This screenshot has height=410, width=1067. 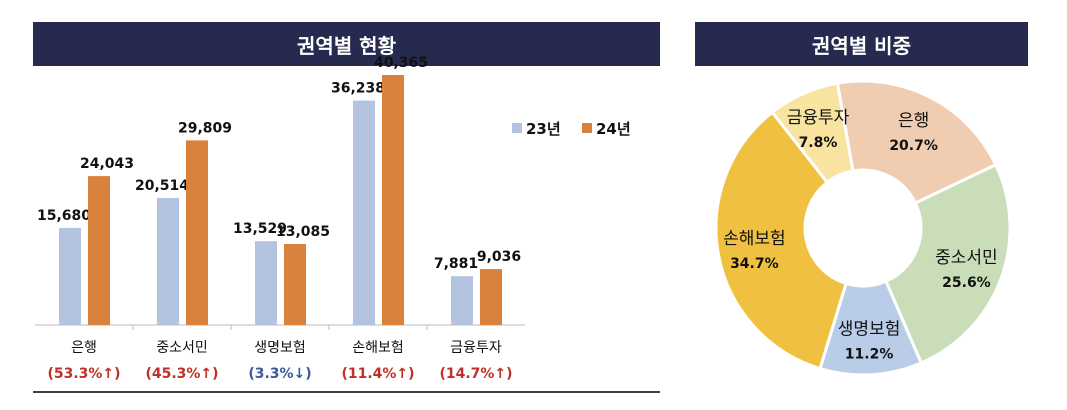 I want to click on slice-value: 11.2%, so click(x=869, y=354).